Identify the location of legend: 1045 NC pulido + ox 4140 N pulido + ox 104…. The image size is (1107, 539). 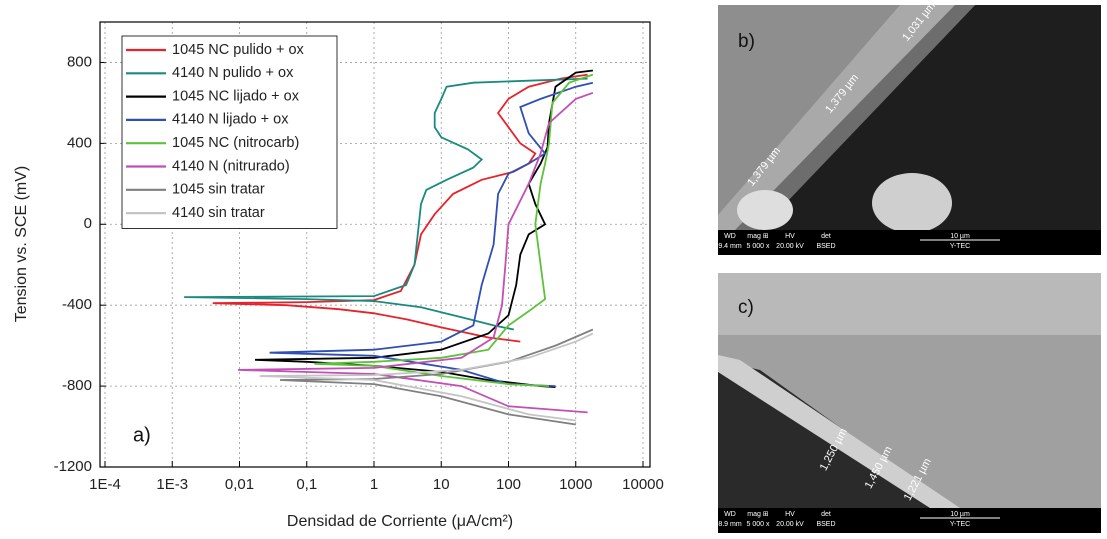
(229, 132).